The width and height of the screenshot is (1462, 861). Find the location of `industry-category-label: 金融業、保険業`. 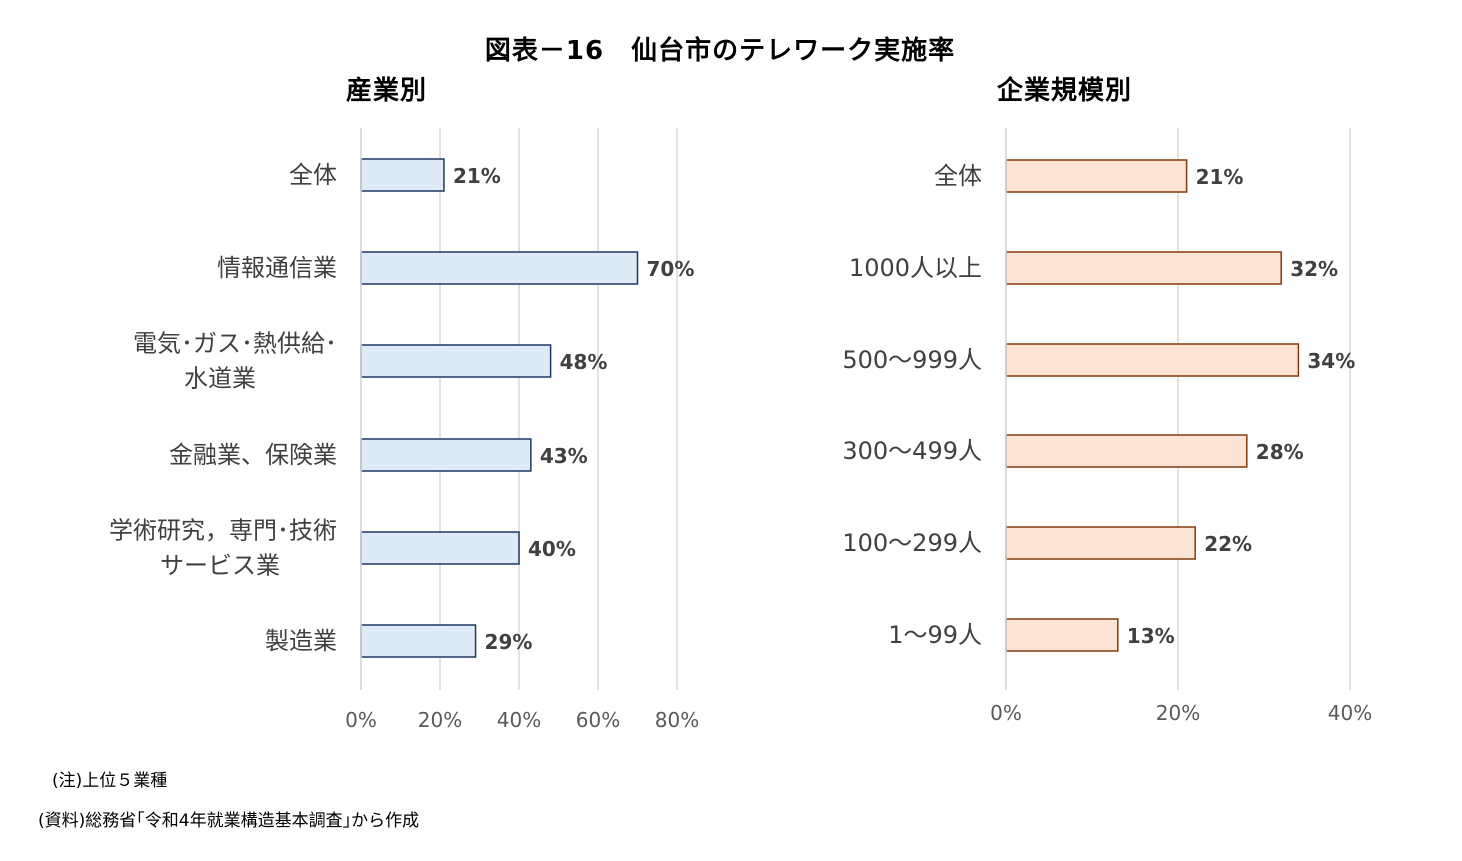

industry-category-label: 金融業、保険業 is located at coordinates (253, 455).